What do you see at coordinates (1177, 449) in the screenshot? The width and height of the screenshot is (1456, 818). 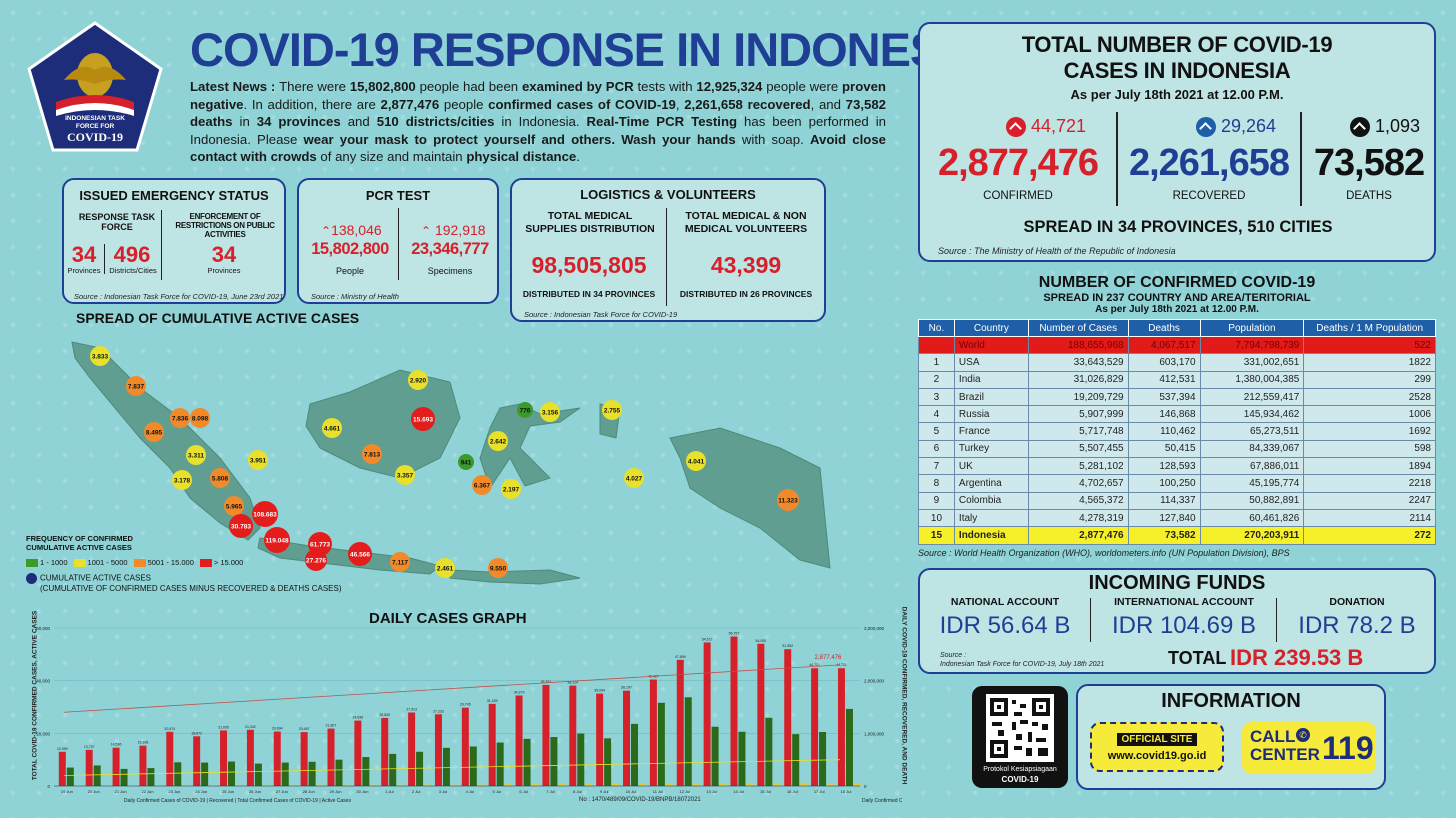 I see `table-row: 6 Turkey 5,507,455 50,415 84,339,067 598` at bounding box center [1177, 449].